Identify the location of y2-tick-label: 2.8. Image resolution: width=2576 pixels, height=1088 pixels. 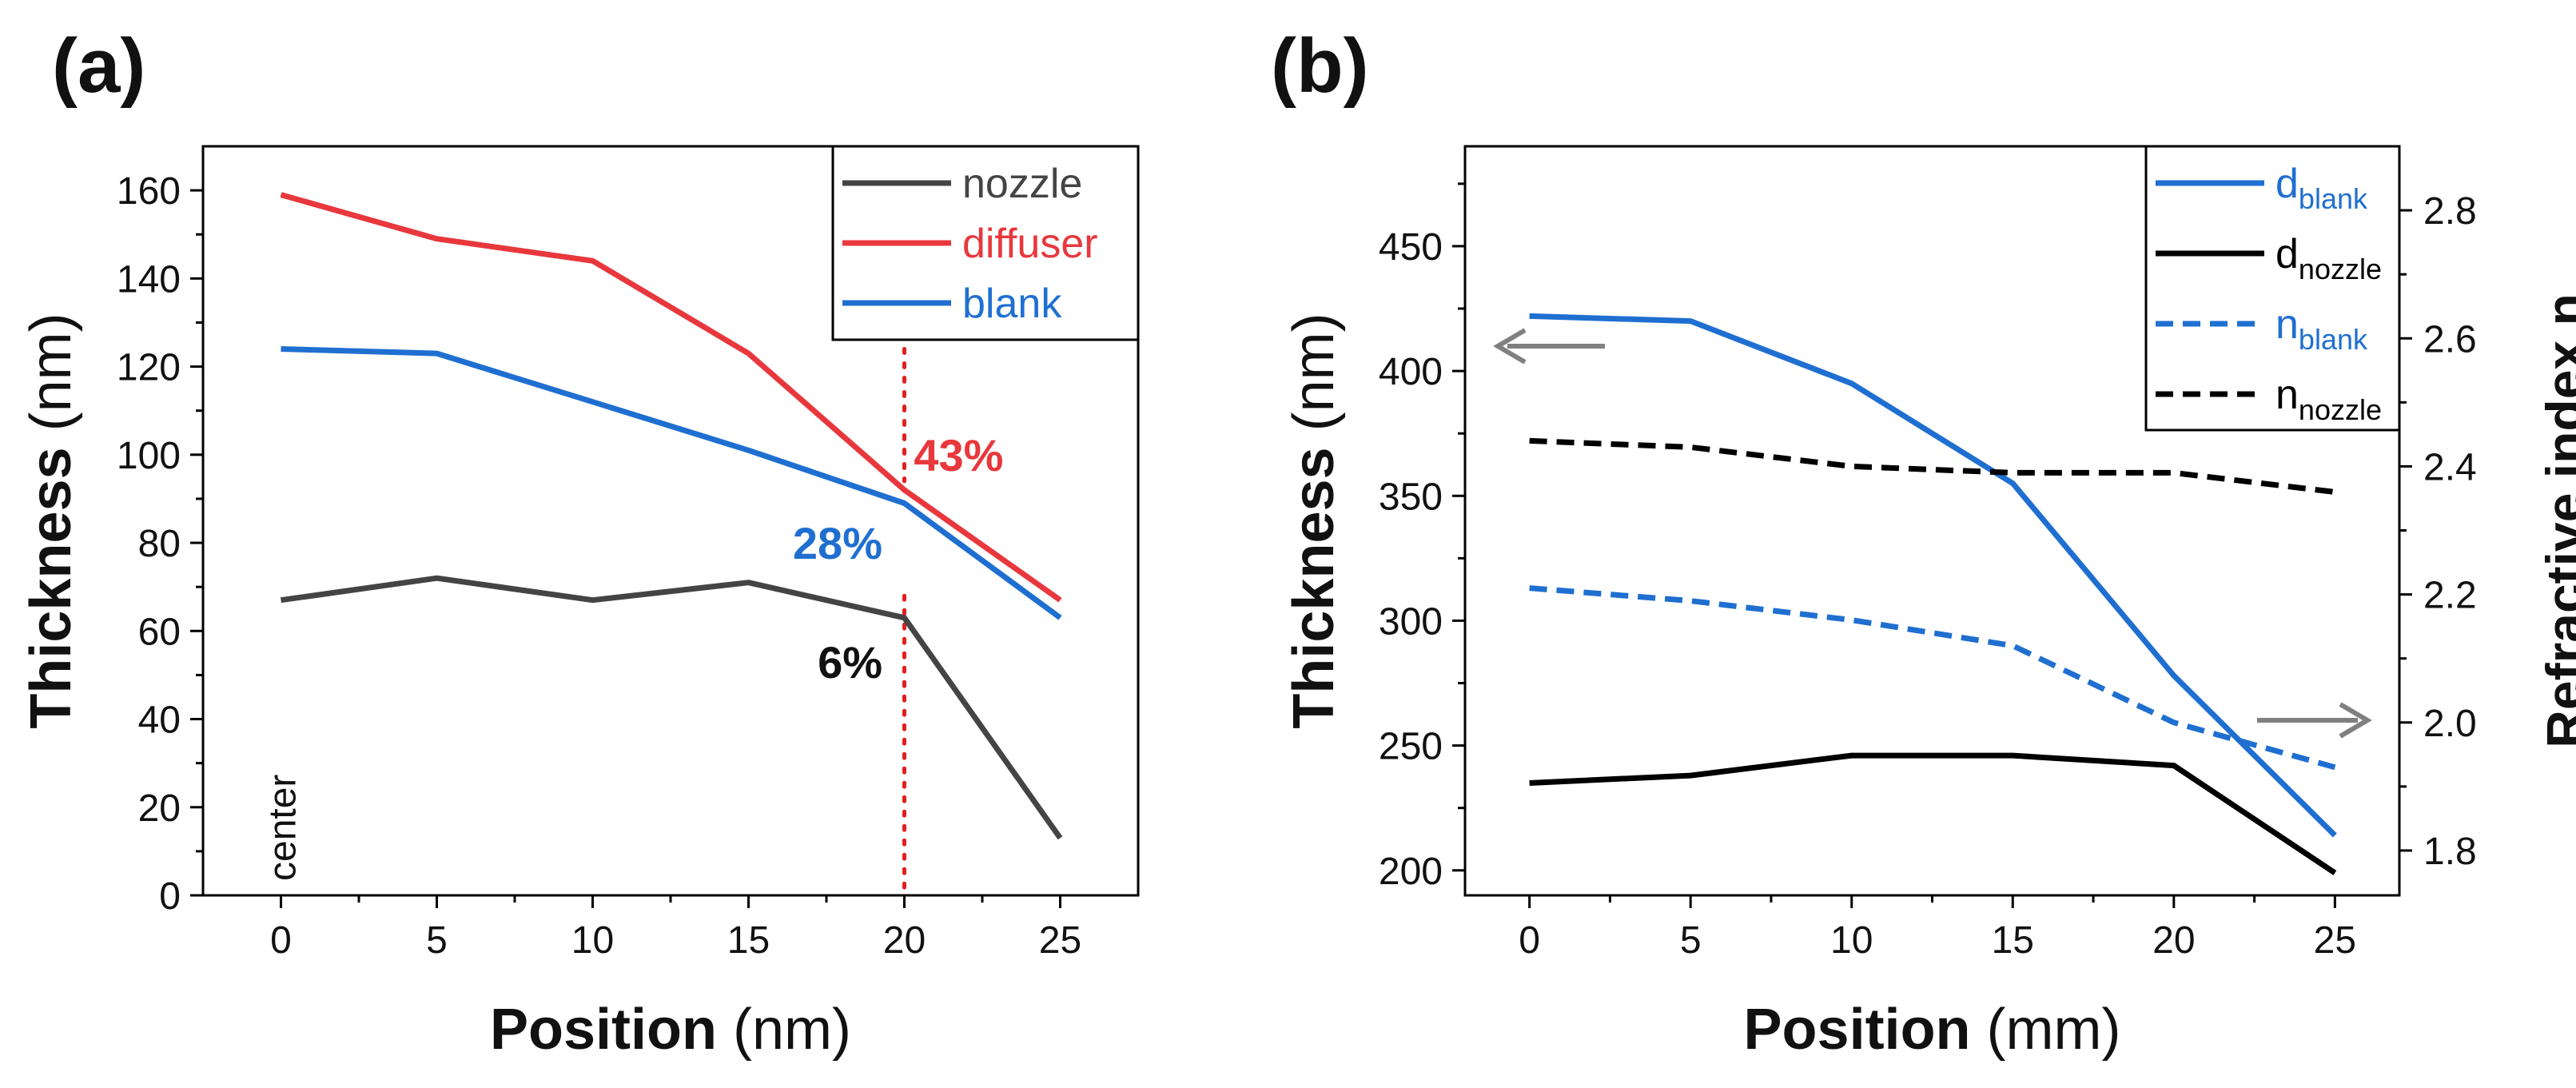
(2450, 211).